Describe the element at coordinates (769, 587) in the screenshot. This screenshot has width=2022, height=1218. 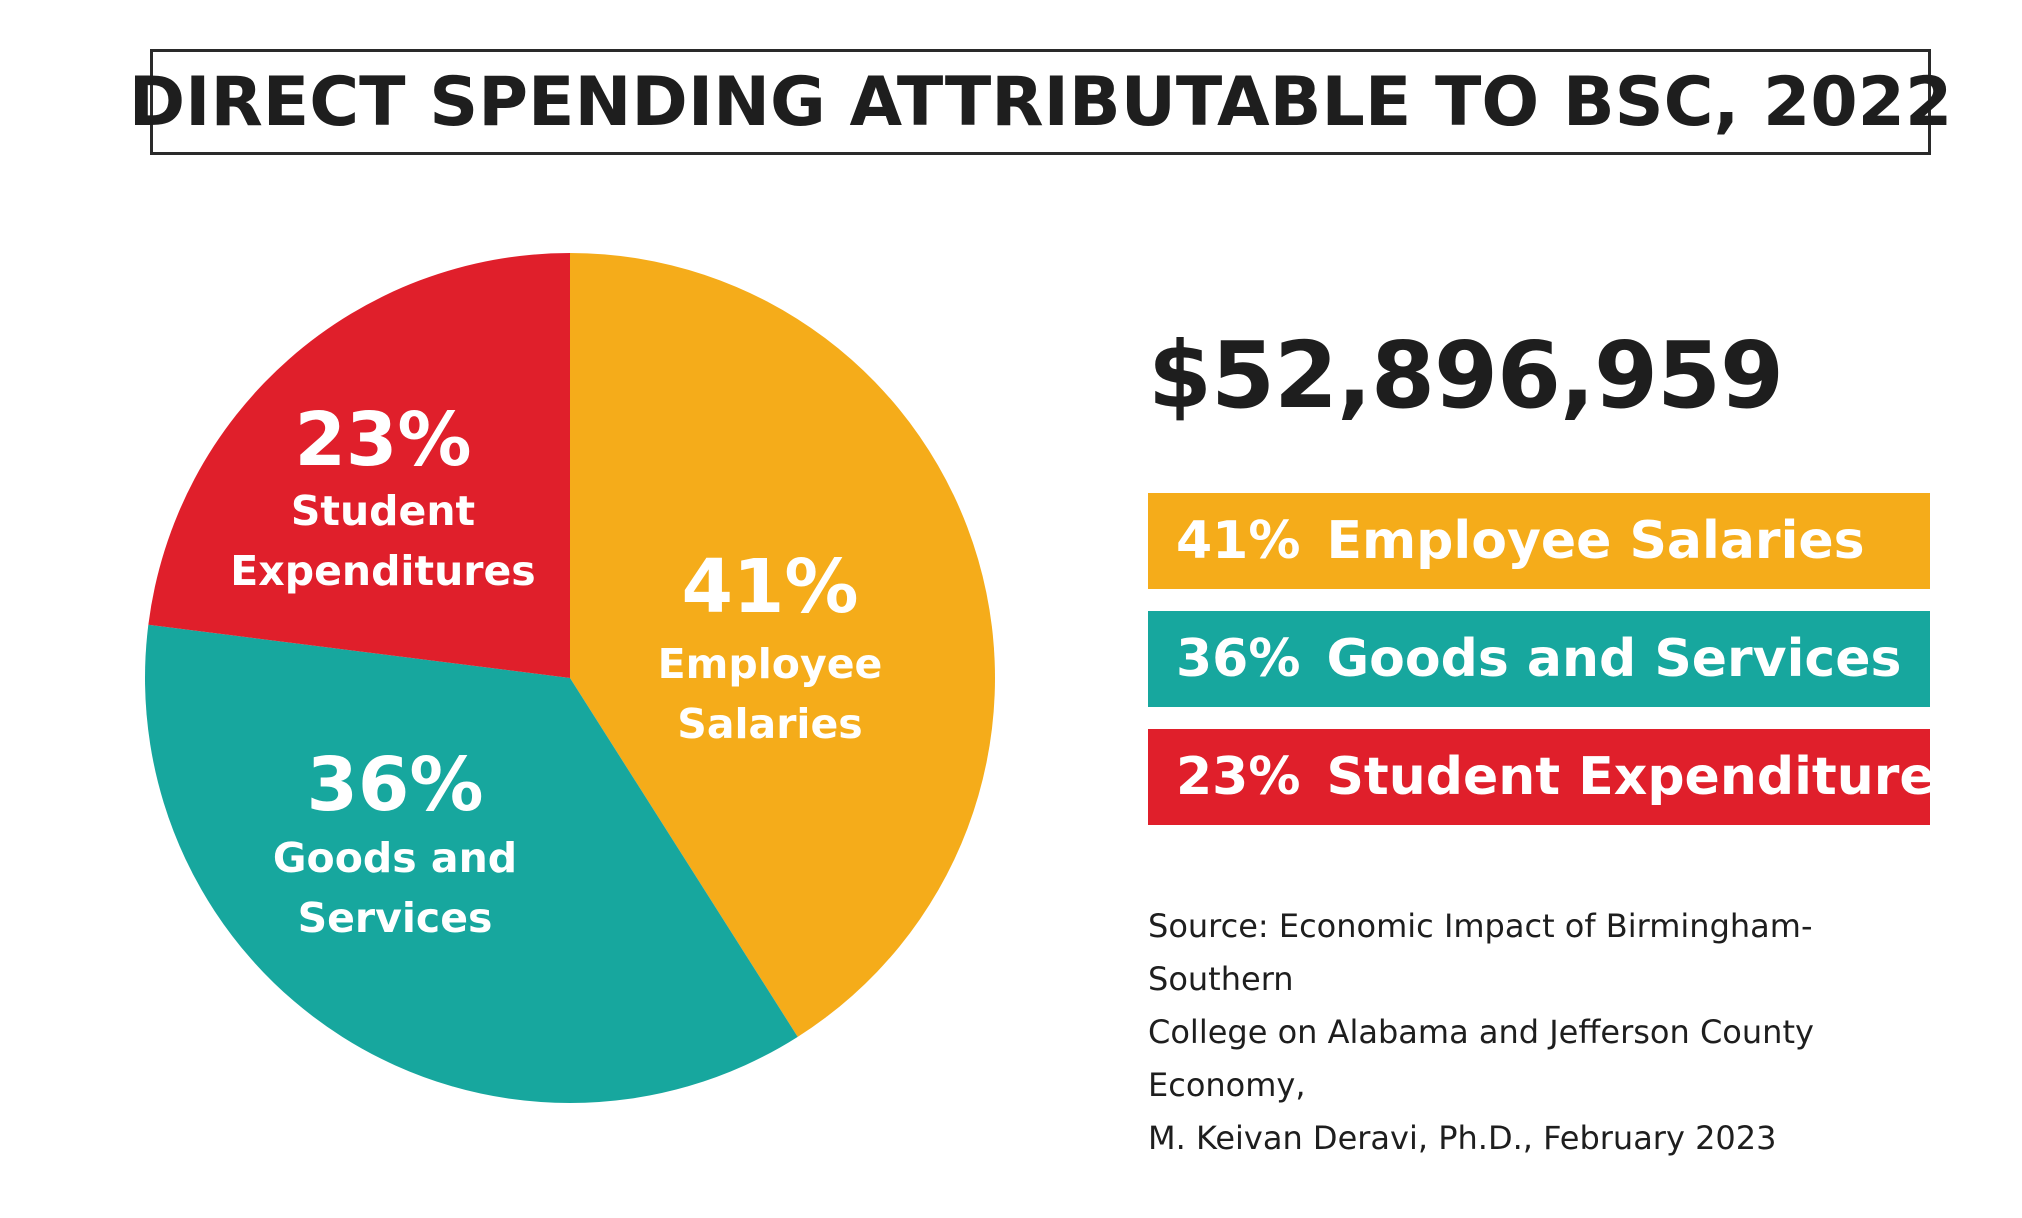
I see `slice-pct-label-employee-salaries: 41%` at that location.